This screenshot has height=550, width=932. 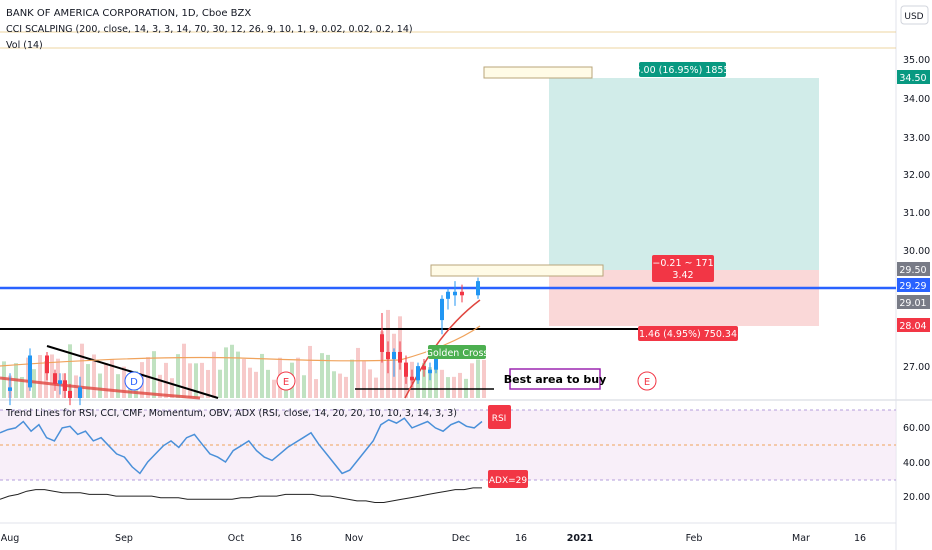 What do you see at coordinates (681, 70) in the screenshot?
I see `target-label: 5.00 (16.95%) 1855` at bounding box center [681, 70].